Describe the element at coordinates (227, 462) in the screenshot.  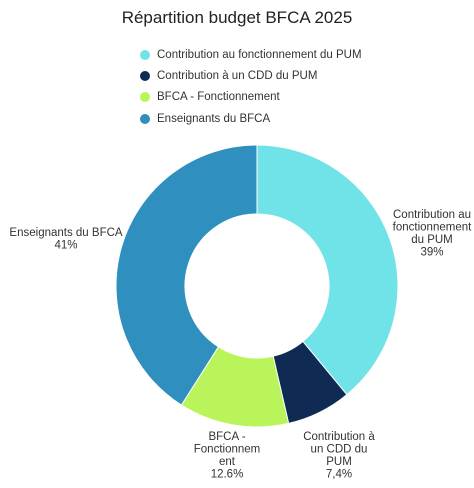
I see `slice-data-label-line: ent` at that location.